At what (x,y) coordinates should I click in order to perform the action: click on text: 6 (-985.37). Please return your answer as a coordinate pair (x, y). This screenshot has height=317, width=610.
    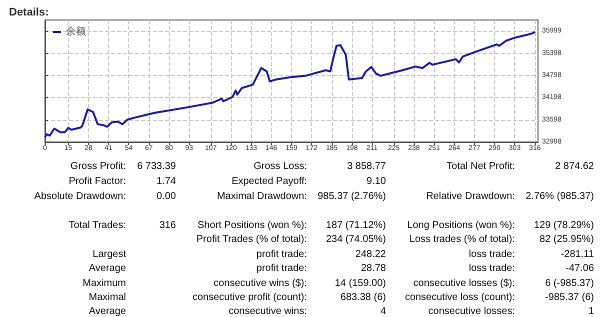
    Looking at the image, I should click on (569, 283).